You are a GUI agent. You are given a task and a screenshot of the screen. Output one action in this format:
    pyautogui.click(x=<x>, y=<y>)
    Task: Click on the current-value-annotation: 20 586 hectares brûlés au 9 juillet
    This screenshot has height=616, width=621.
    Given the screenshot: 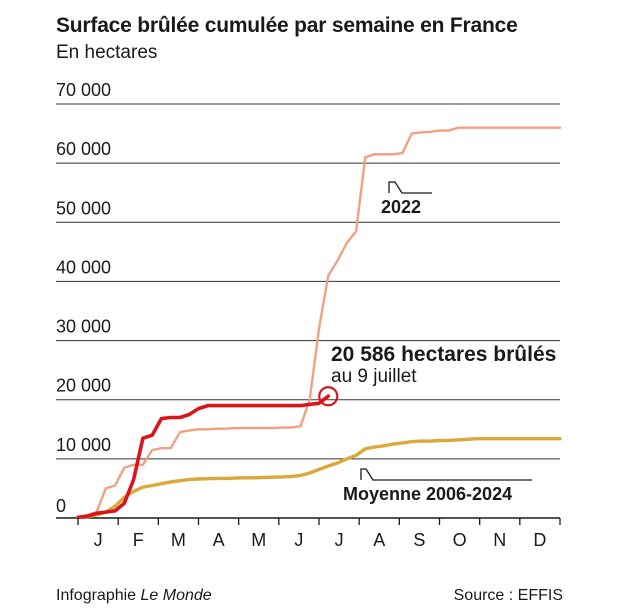 What is the action you would take?
    pyautogui.click(x=437, y=375)
    